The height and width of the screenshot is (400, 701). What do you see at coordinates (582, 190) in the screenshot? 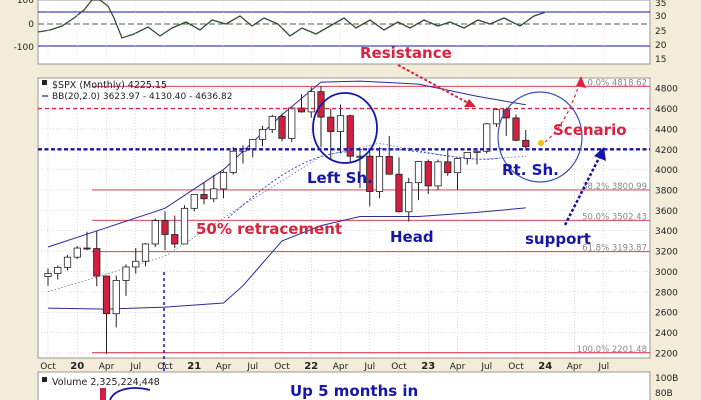
I see `support-arrow` at bounding box center [582, 190].